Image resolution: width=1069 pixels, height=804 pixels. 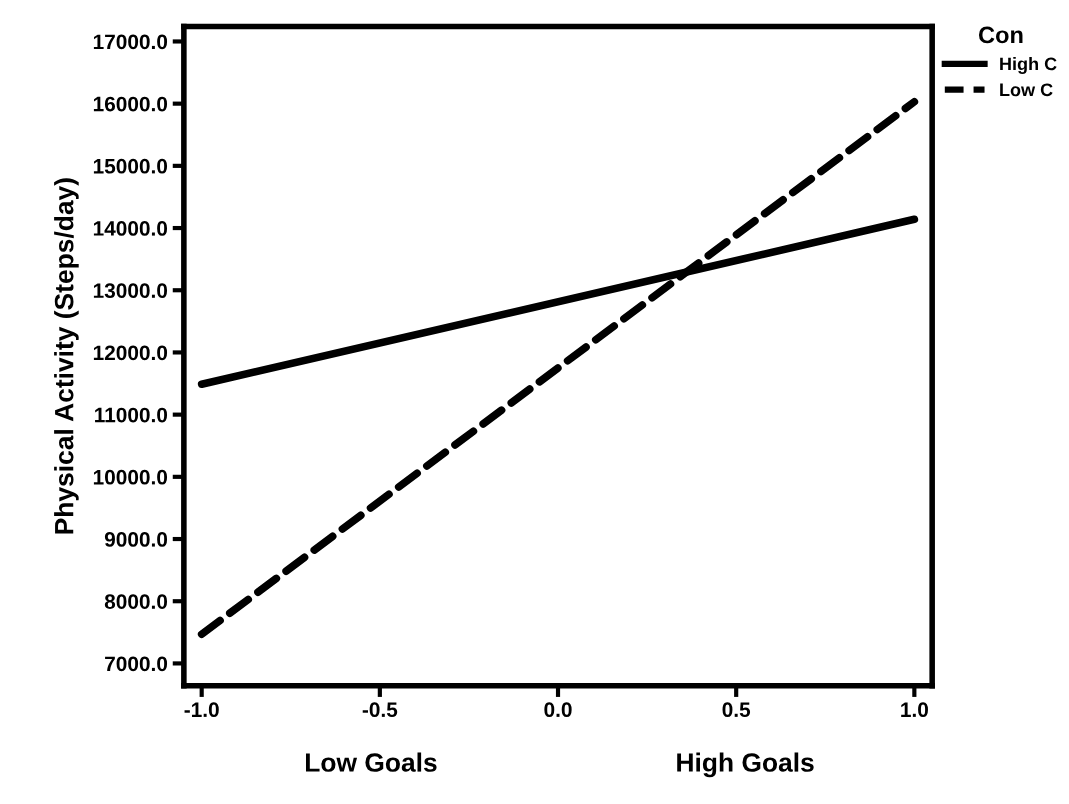 I want to click on legend-title: Con, so click(x=1001, y=35).